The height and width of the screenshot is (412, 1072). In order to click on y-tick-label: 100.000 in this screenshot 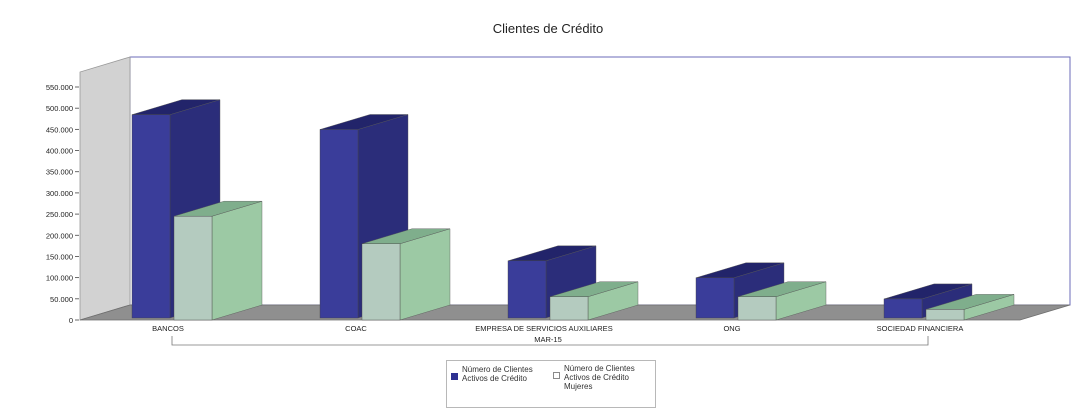, I will do `click(59, 278)`.